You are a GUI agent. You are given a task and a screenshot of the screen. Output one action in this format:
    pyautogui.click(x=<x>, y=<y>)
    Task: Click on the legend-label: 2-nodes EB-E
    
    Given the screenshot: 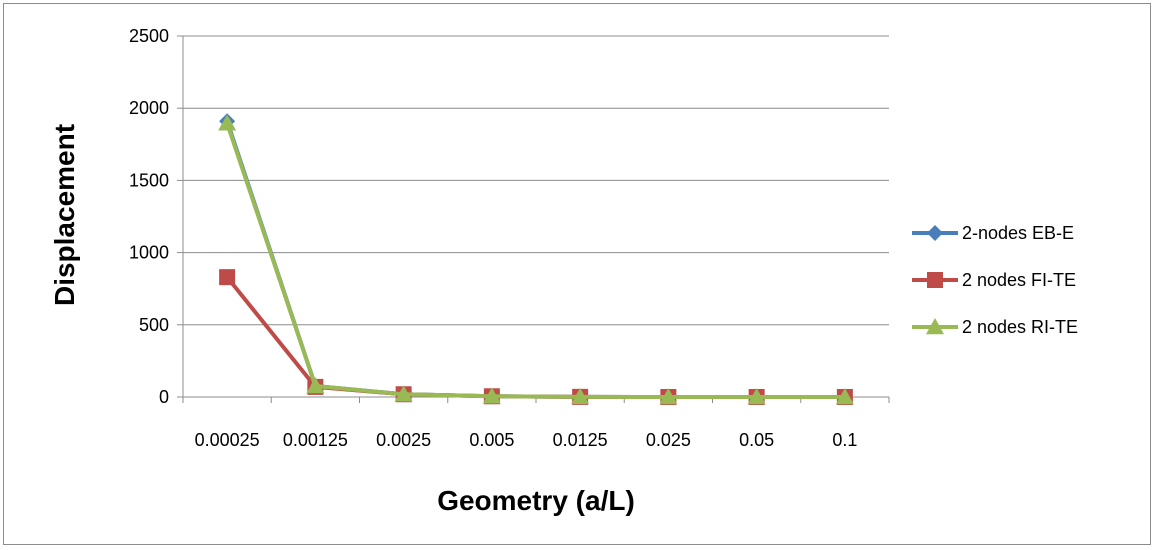 What is the action you would take?
    pyautogui.click(x=1018, y=233)
    